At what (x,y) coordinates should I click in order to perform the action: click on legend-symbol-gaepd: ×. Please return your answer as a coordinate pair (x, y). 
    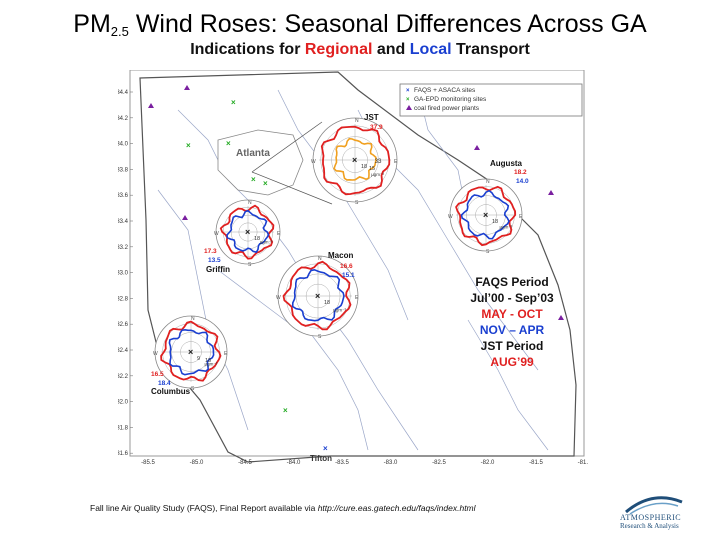
    Looking at the image, I should click on (408, 100).